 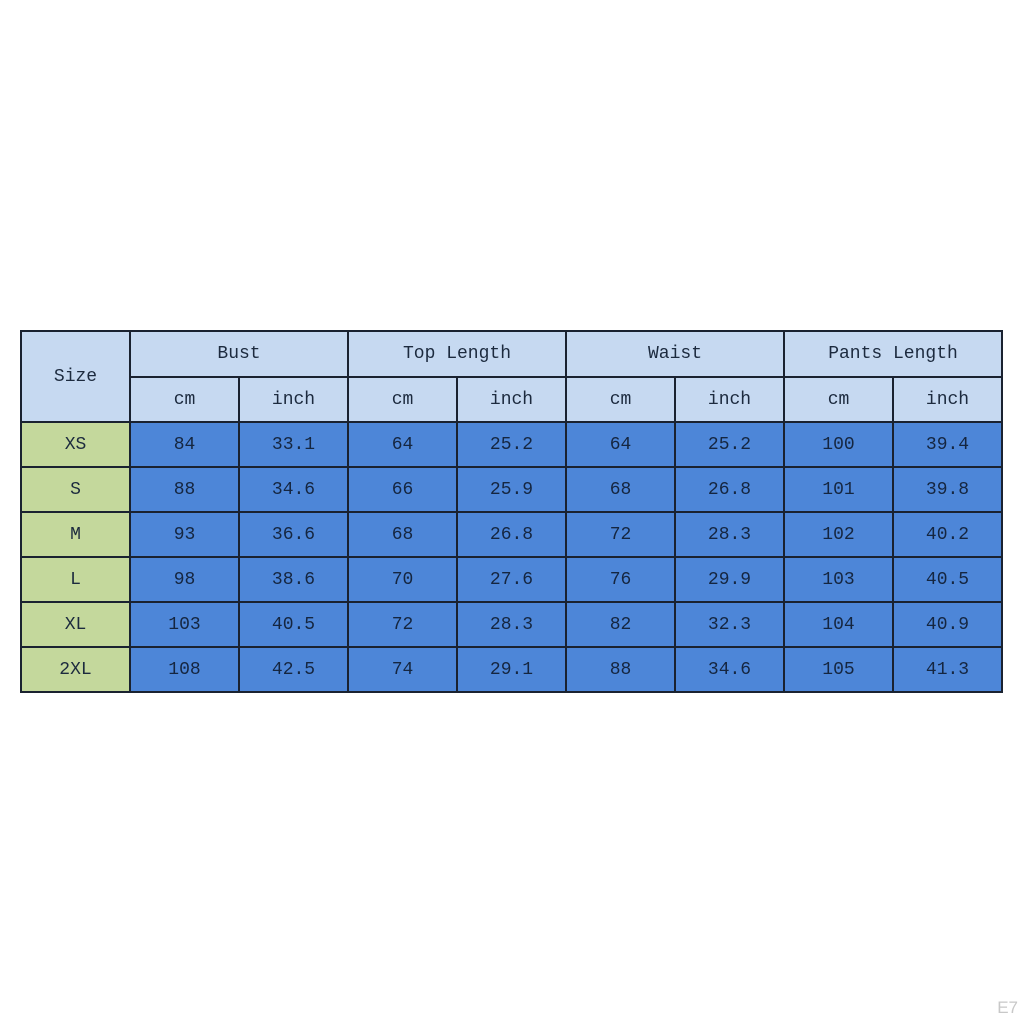 I want to click on value-cell: 74, so click(x=402, y=669).